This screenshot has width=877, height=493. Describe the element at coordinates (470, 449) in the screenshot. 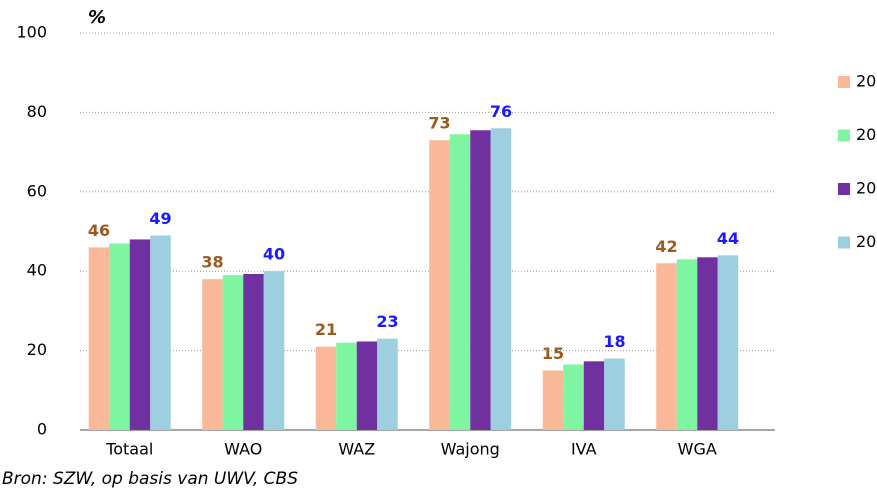

I see `x-tick-label: Wajong` at that location.